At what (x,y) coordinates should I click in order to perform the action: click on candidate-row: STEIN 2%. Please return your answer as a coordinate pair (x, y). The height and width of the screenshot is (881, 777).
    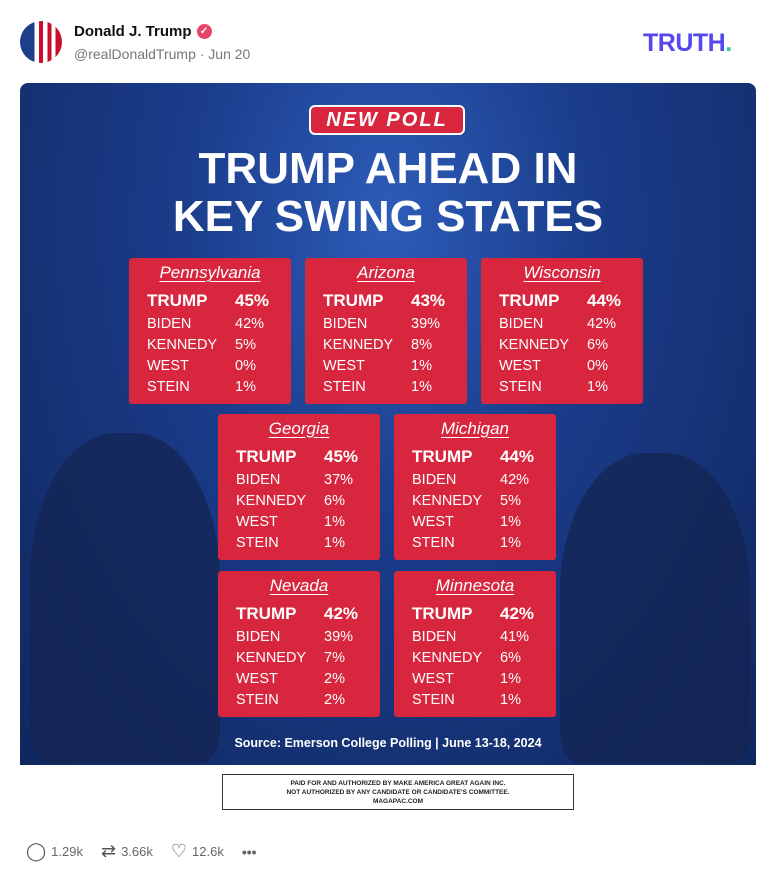
    Looking at the image, I should click on (308, 700).